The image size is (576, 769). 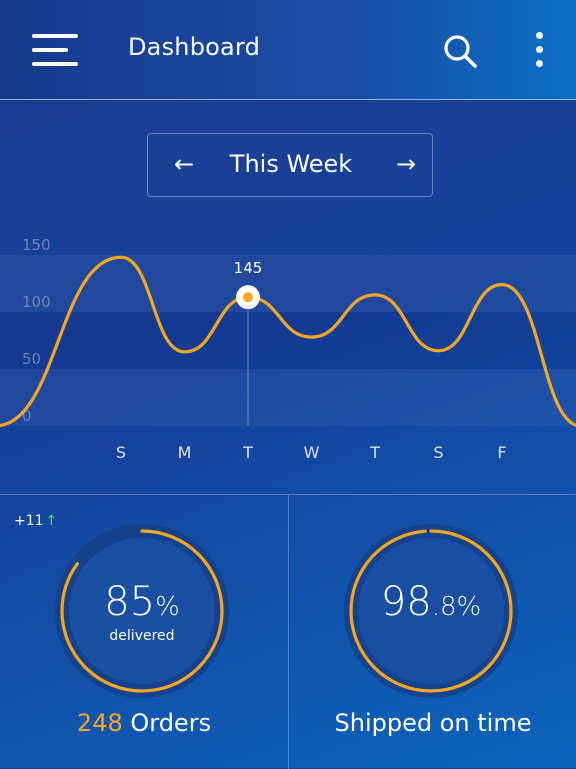 I want to click on y-tick-label: 100, so click(x=36, y=302).